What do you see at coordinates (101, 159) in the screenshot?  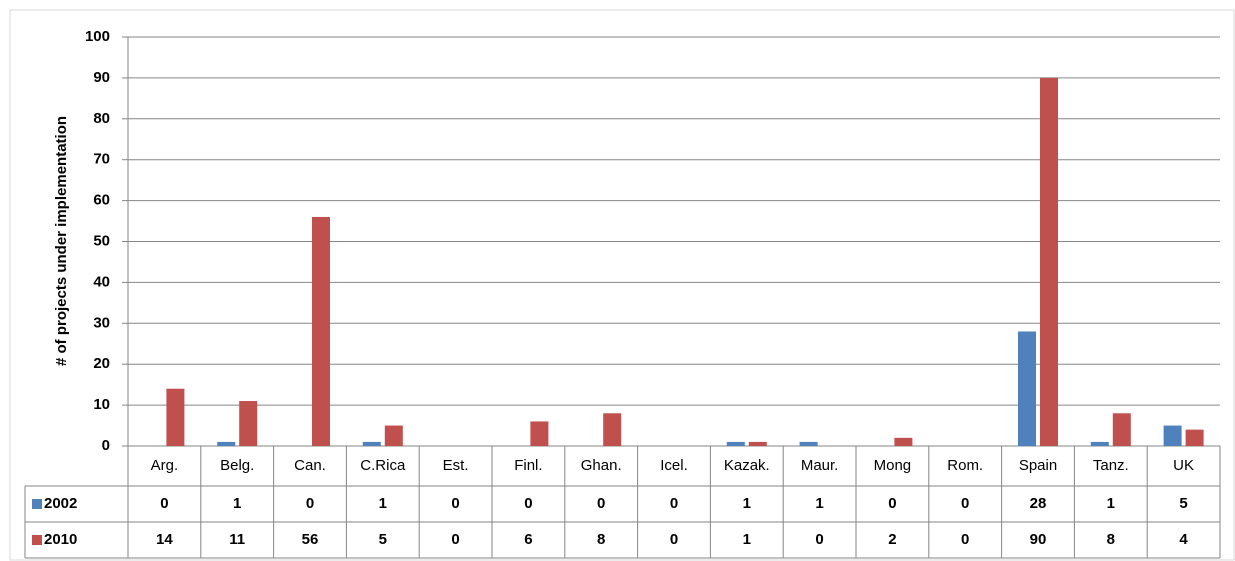 I see `y-tick-label: 70` at bounding box center [101, 159].